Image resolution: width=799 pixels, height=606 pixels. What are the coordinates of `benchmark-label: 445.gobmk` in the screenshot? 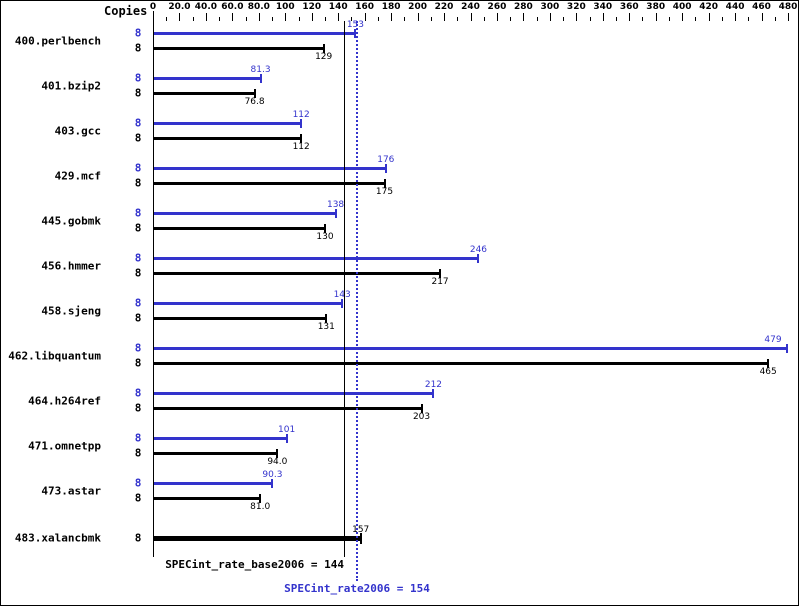 It's located at (71, 220).